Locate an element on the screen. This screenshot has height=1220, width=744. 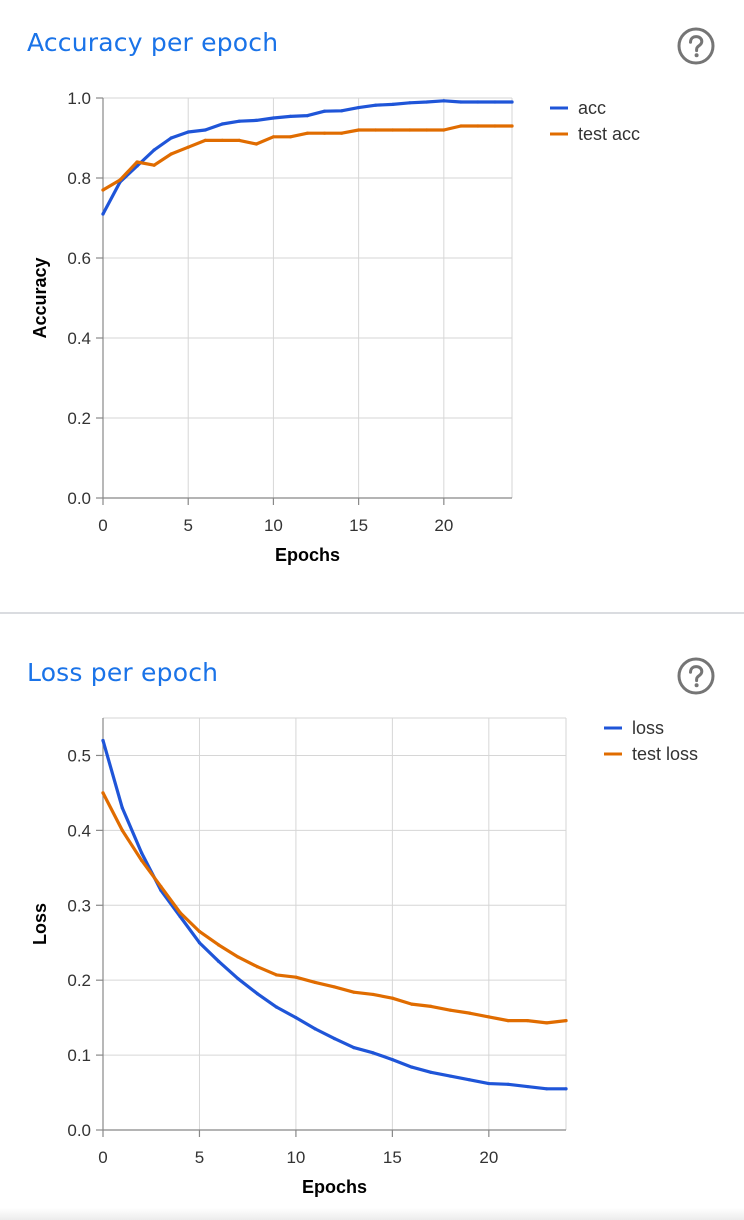
chart-legend: acc test acc is located at coordinates (595, 121).